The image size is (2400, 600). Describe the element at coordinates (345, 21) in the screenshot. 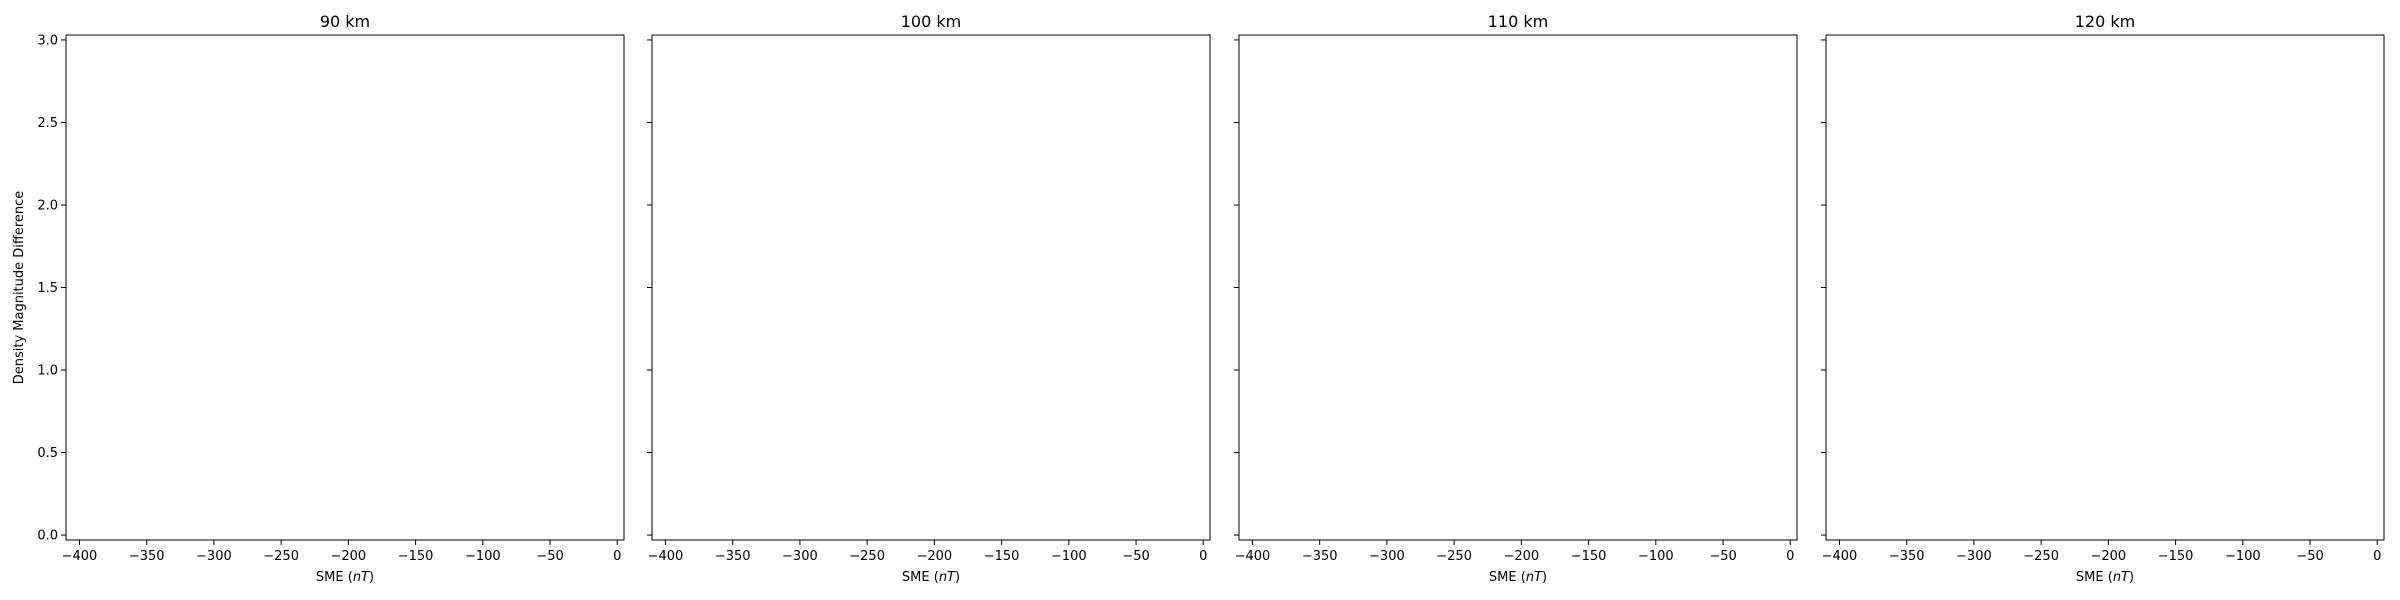

I see `panel-title: 90 km` at that location.